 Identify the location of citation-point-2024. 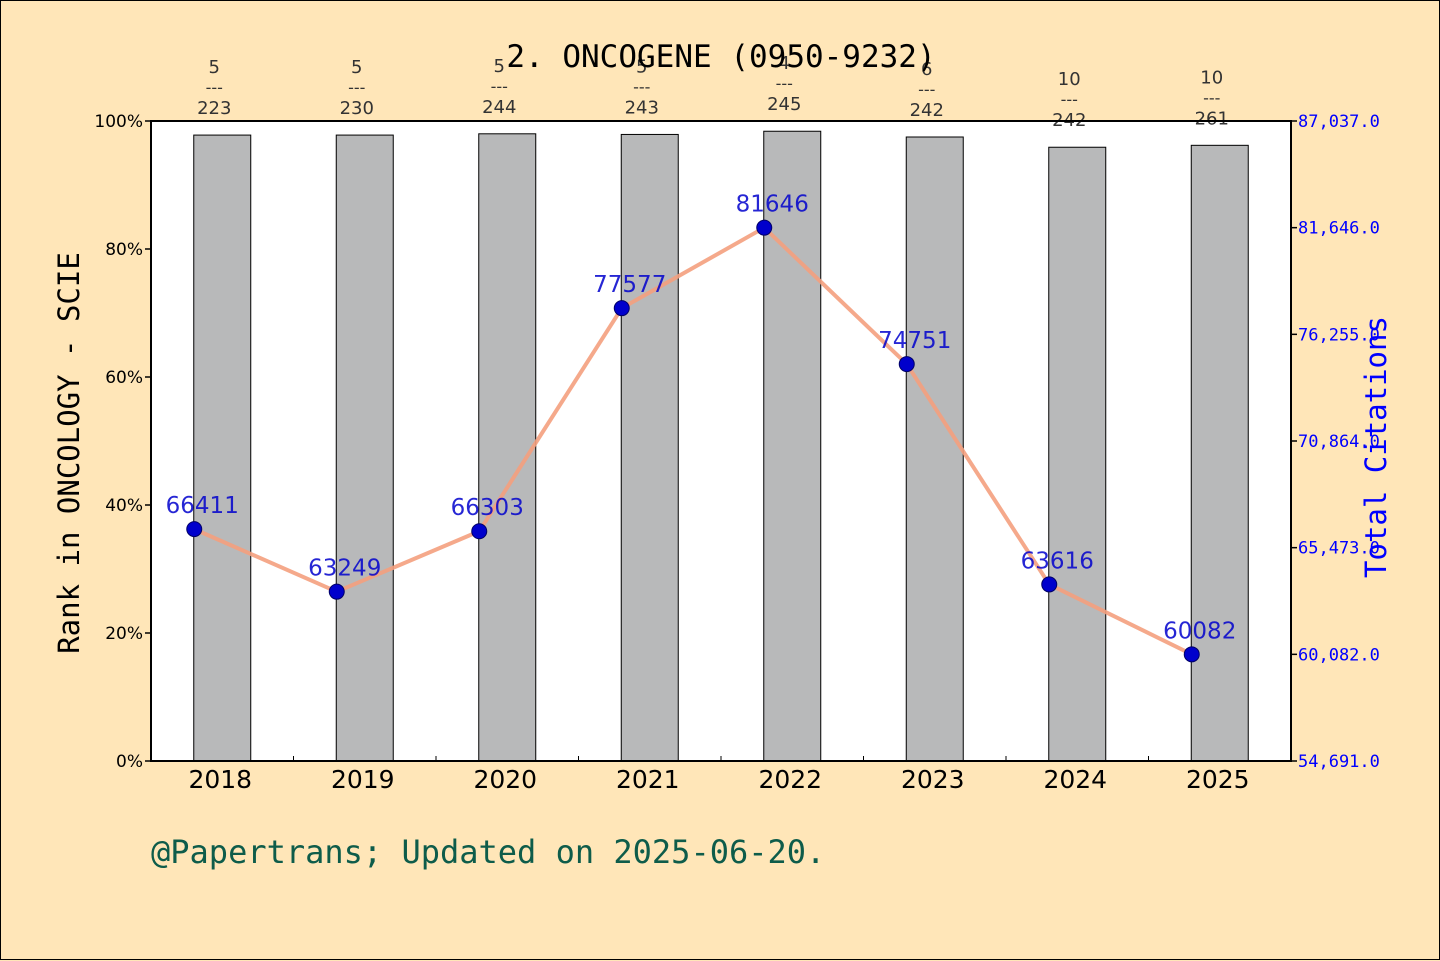
(1049, 584).